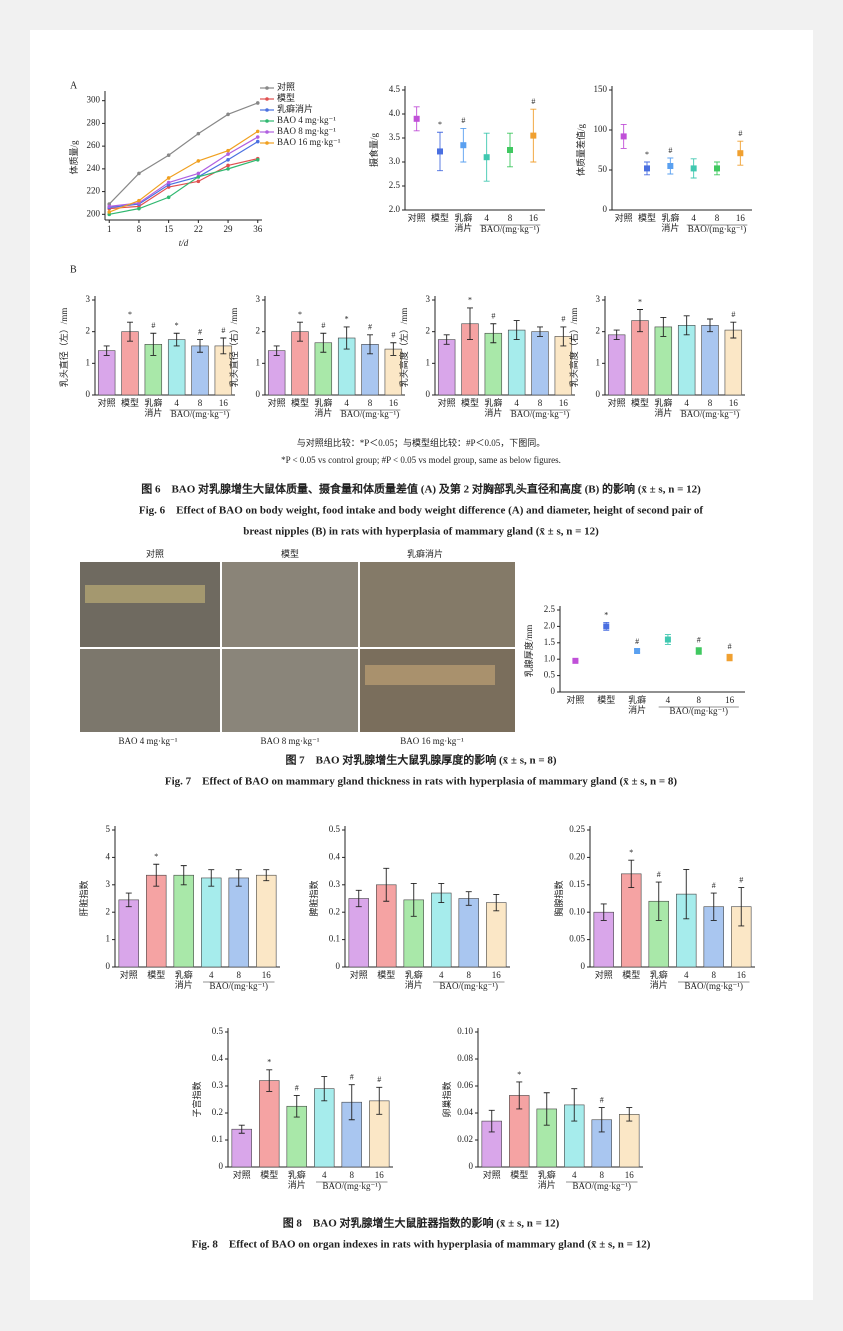 The image size is (843, 1331). I want to click on legend-label: BAO 4 mg·kg⁻¹, so click(306, 120).